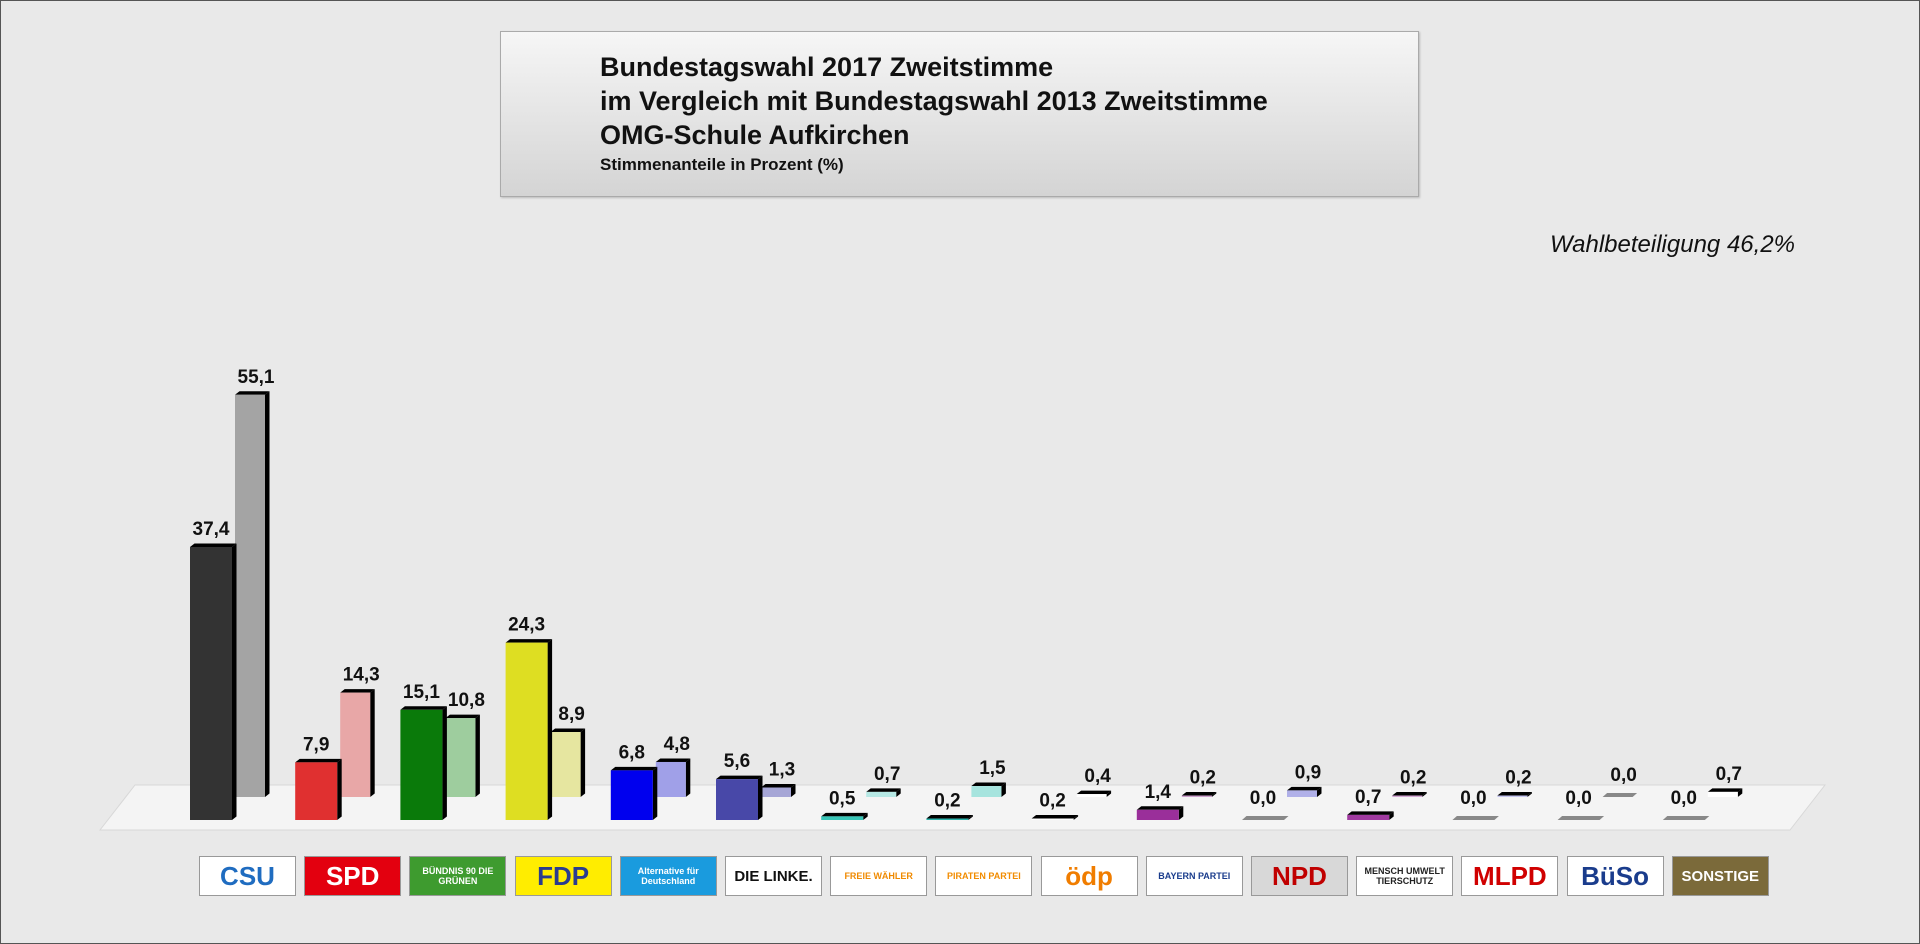  I want to click on bar-2017-12-flat, so click(1475, 818).